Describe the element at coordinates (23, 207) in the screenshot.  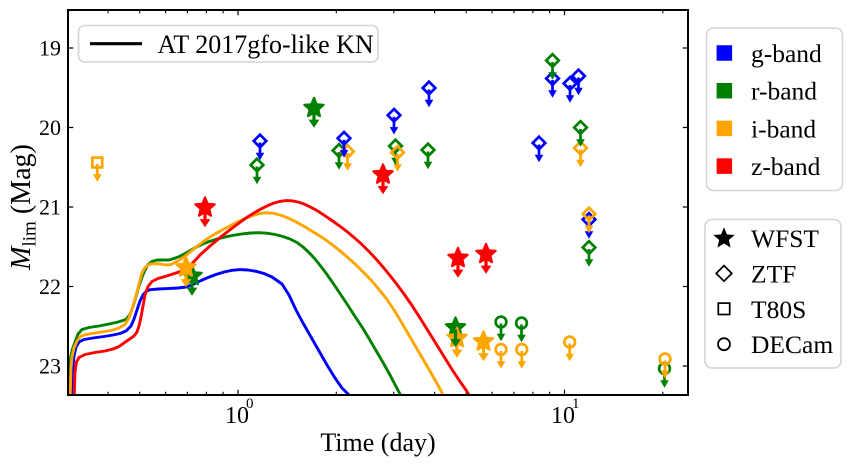
I see `svg-text: Mlim (Mag)` at that location.